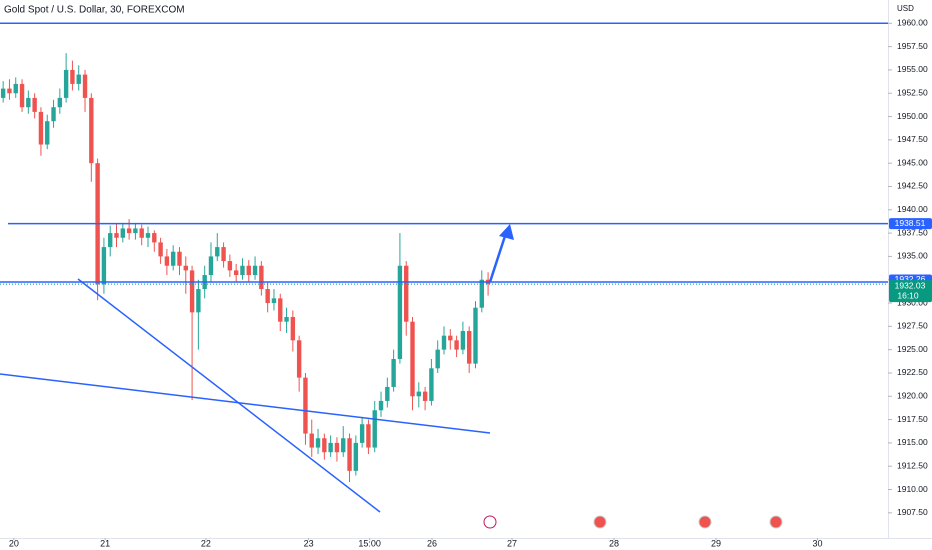 The height and width of the screenshot is (550, 932). I want to click on x-tick-label: 21, so click(105, 543).